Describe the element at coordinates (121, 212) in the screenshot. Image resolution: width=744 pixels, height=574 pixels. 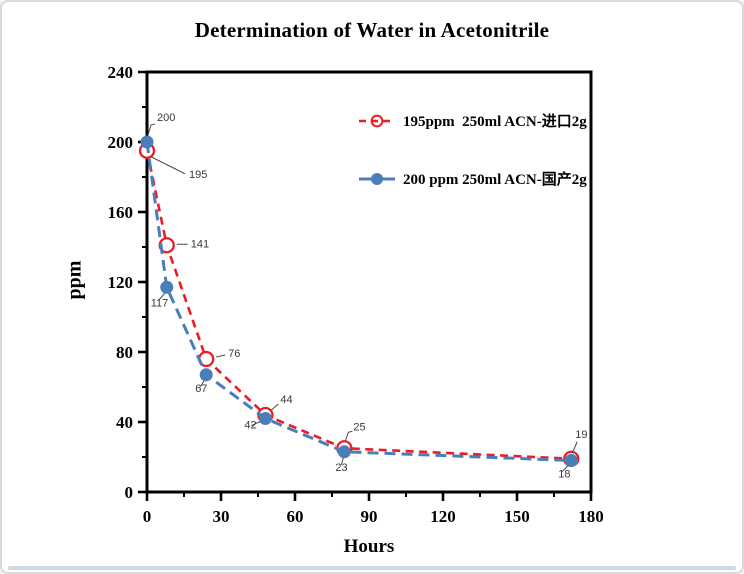
I see `y-tick-label: 160` at that location.